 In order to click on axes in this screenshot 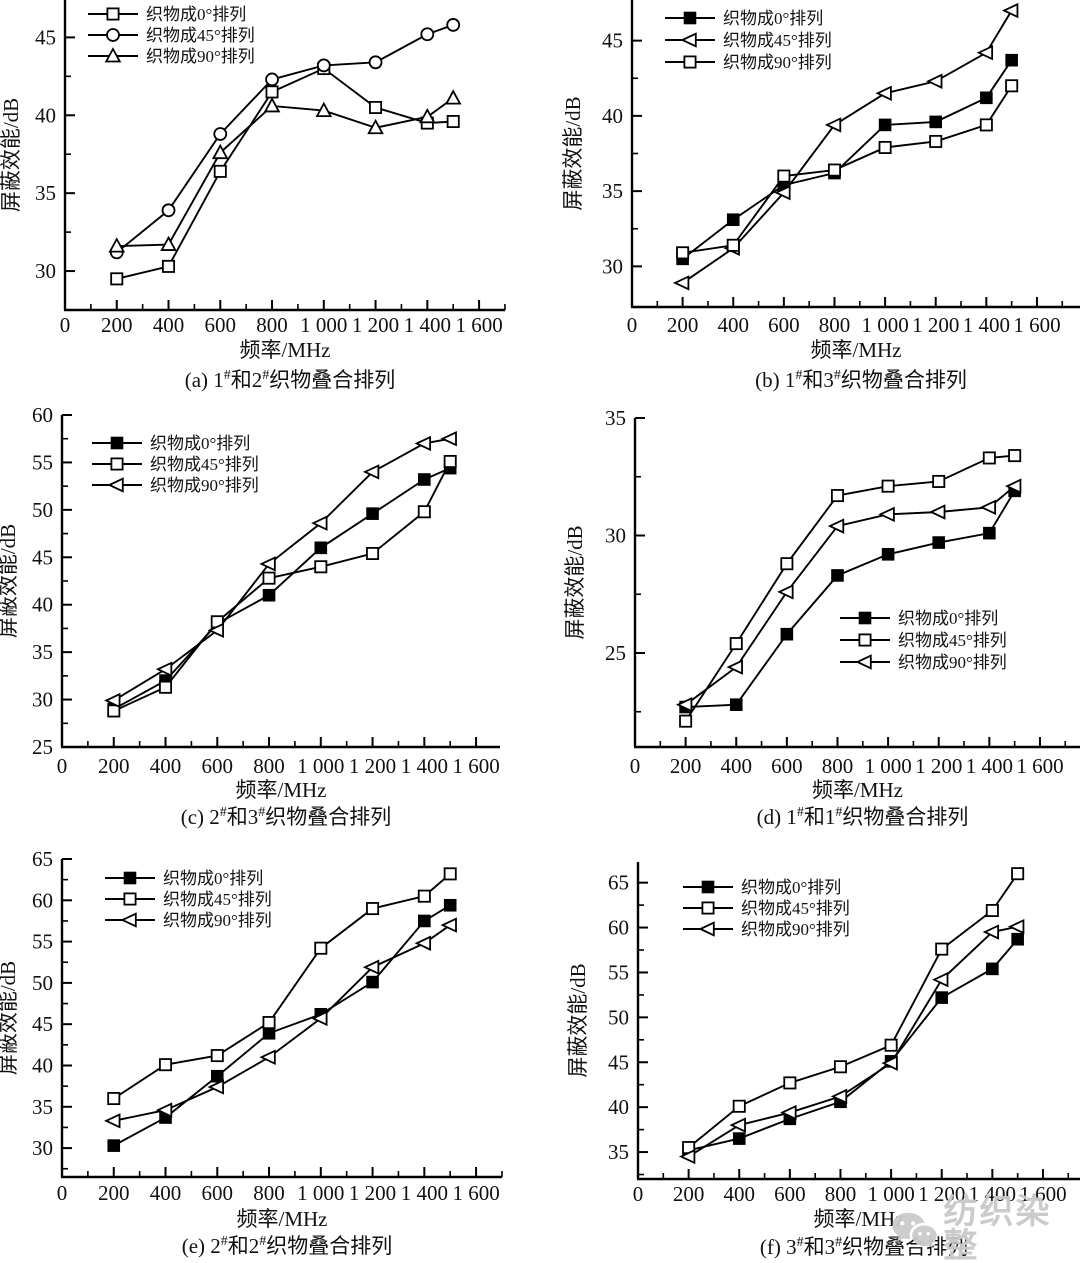, I will do `click(284, 156)`.